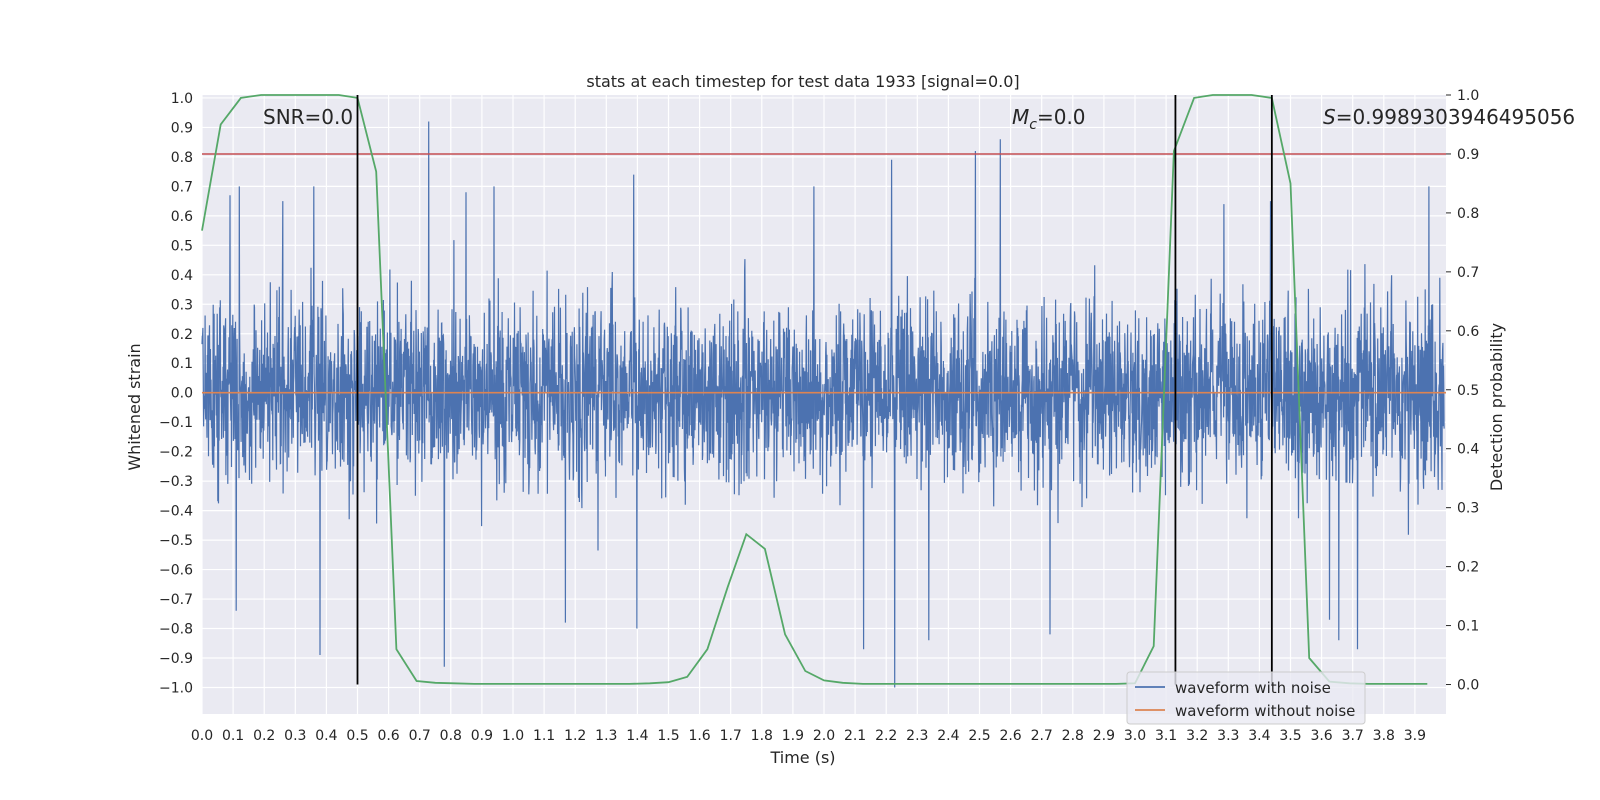 This screenshot has height=800, width=1600. I want to click on y-tick-label: 0.9, so click(182, 128).